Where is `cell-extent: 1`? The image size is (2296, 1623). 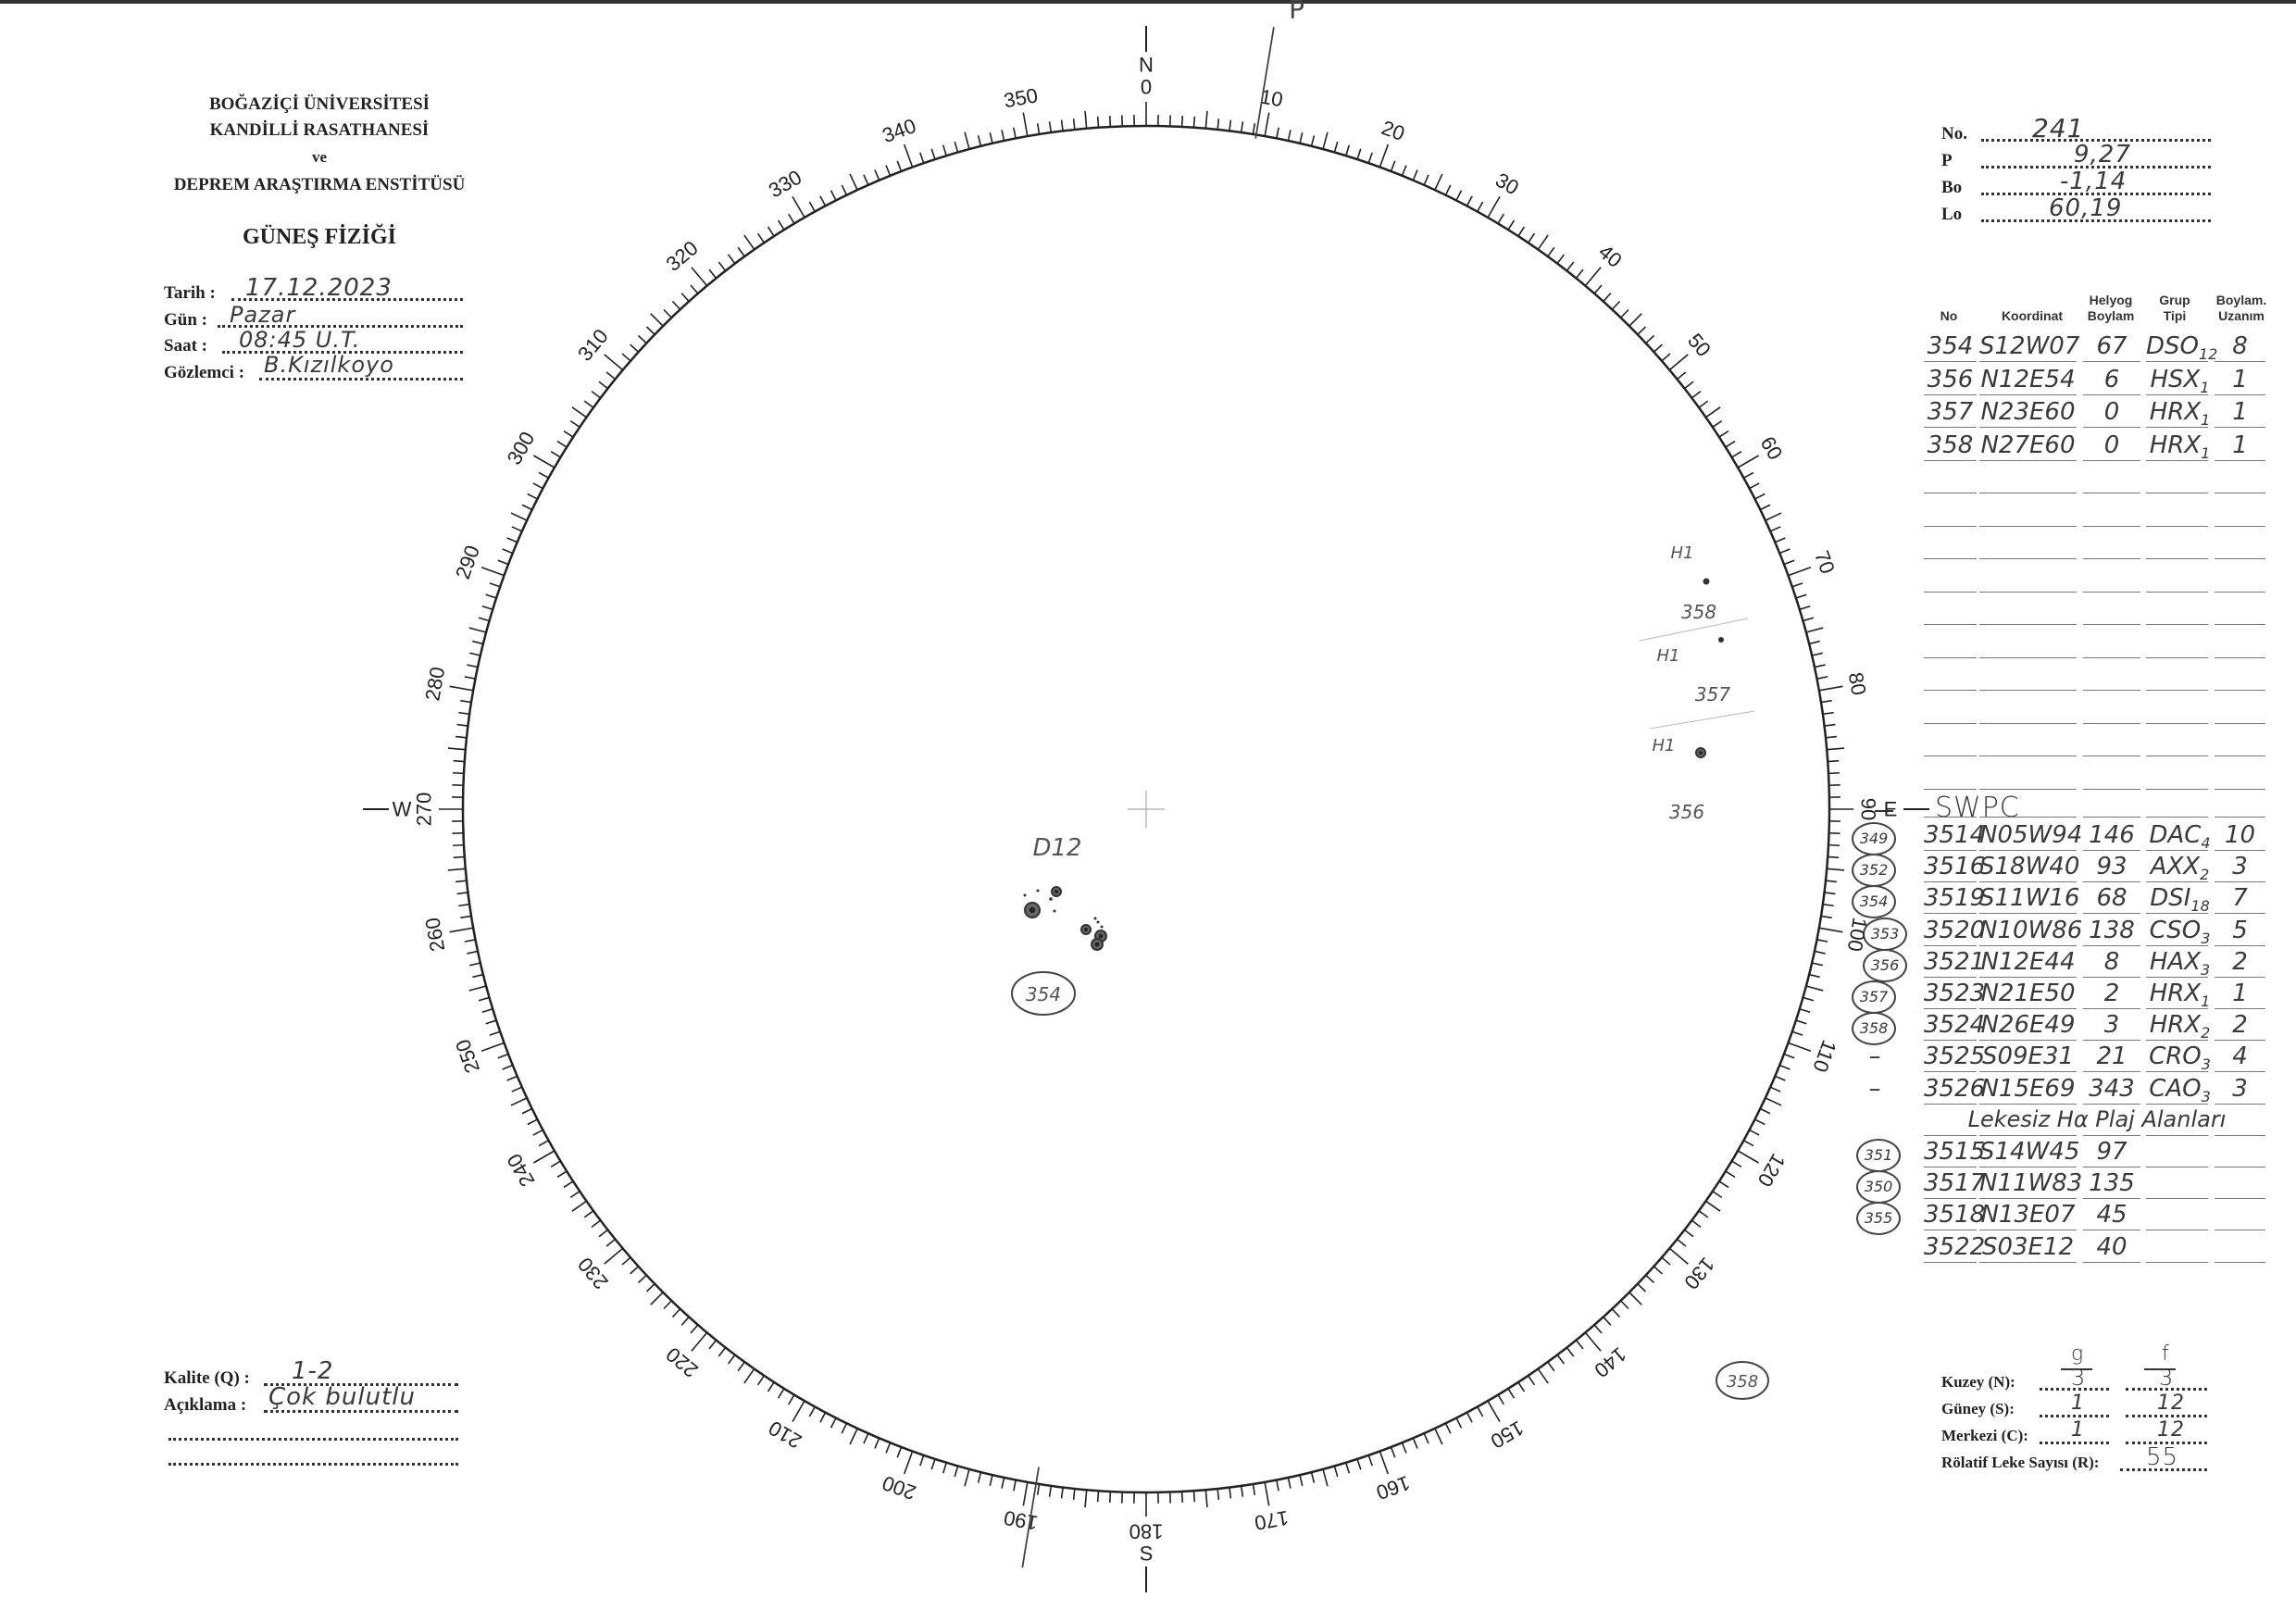 cell-extent: 1 is located at coordinates (2240, 993).